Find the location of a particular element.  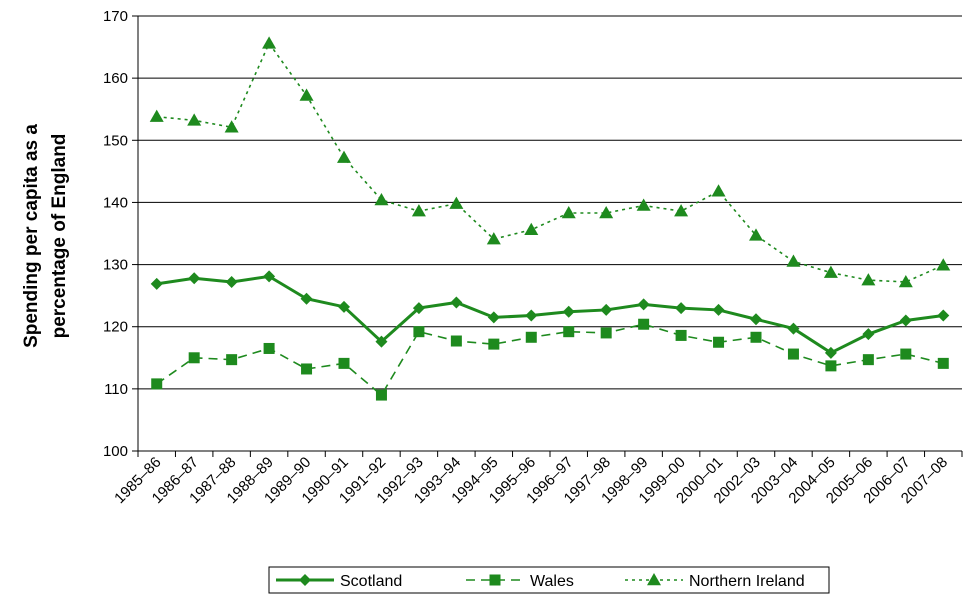

legend-label-northern-ireland: Northern Ireland is located at coordinates (747, 581).